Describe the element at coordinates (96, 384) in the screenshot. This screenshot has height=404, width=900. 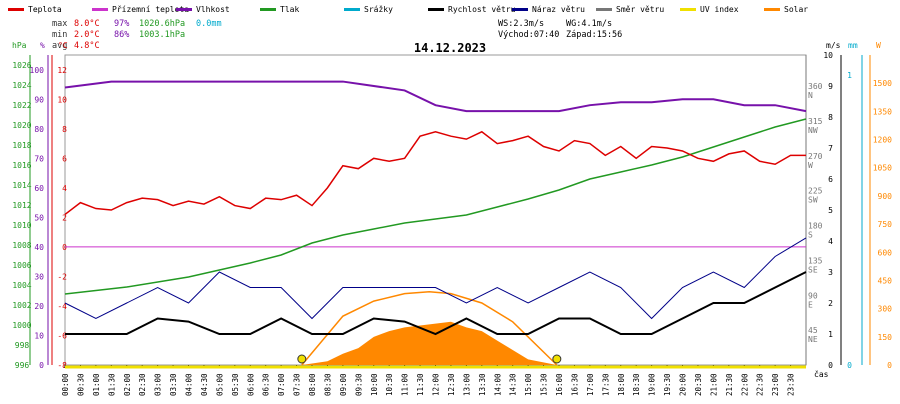
I see `time-tick-label: 01:00` at that location.